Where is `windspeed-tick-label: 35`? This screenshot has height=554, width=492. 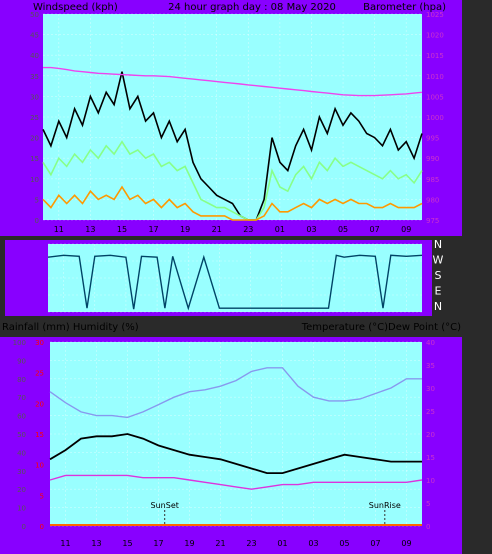
windspeed-tick-label: 35 is located at coordinates (34, 77).